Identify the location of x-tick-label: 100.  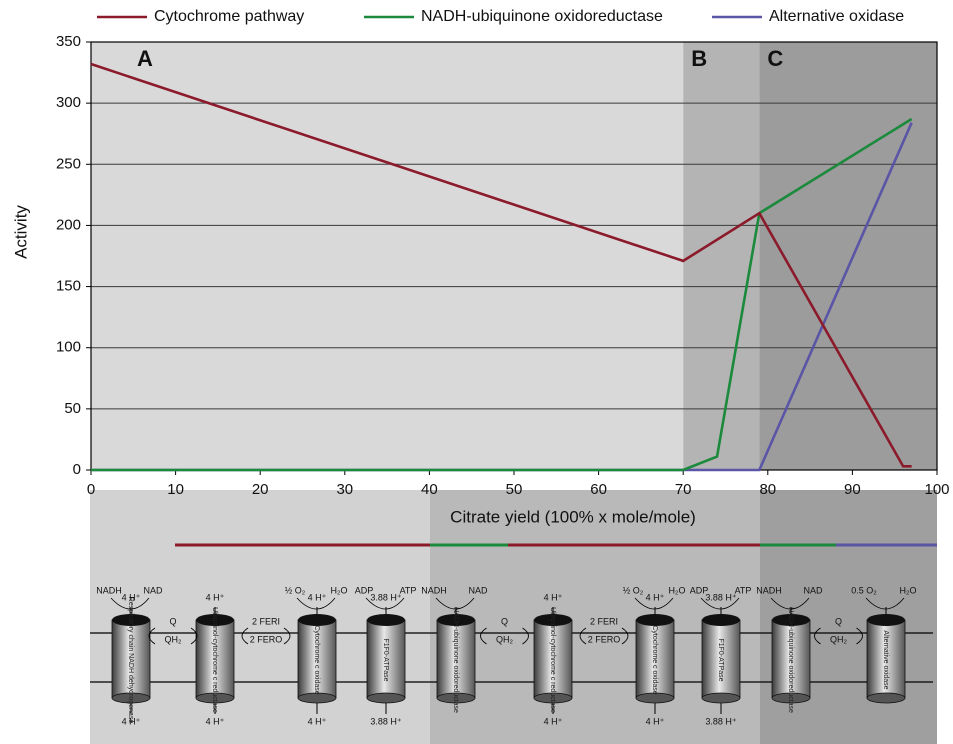
(936, 489).